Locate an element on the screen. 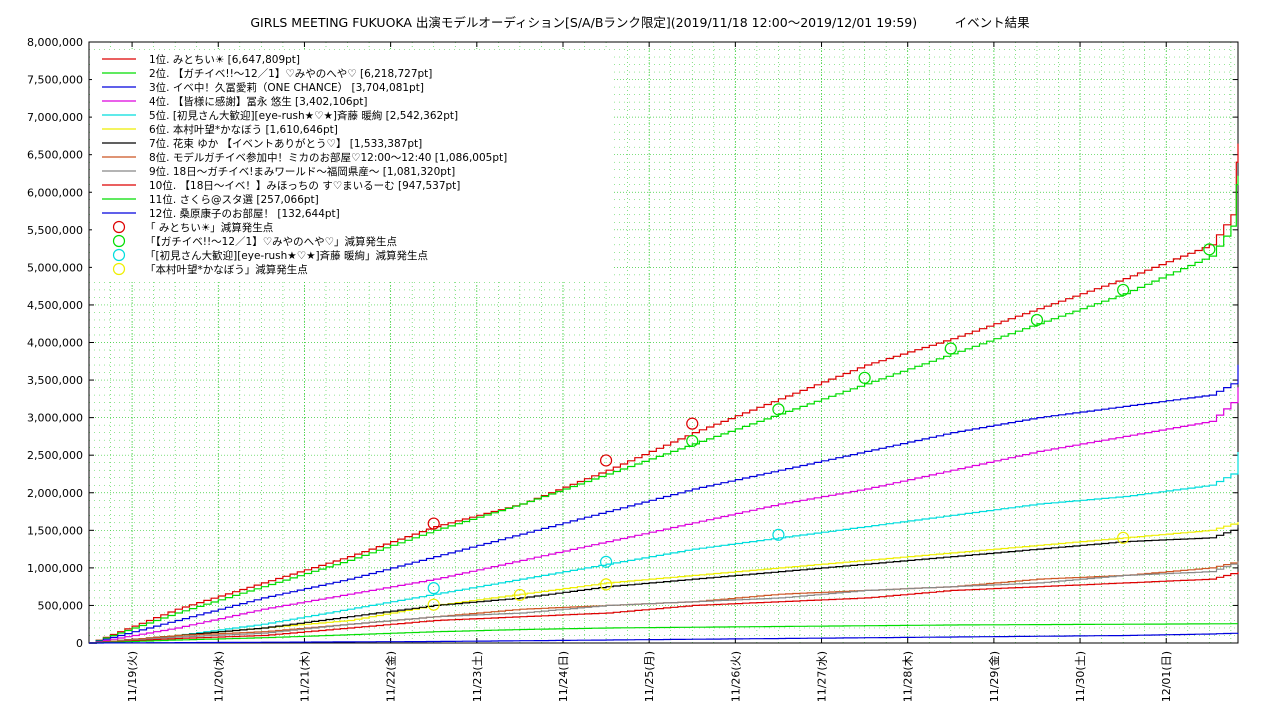 The height and width of the screenshot is (720, 1280). x-tick-label: 11/20(水) is located at coordinates (218, 676).